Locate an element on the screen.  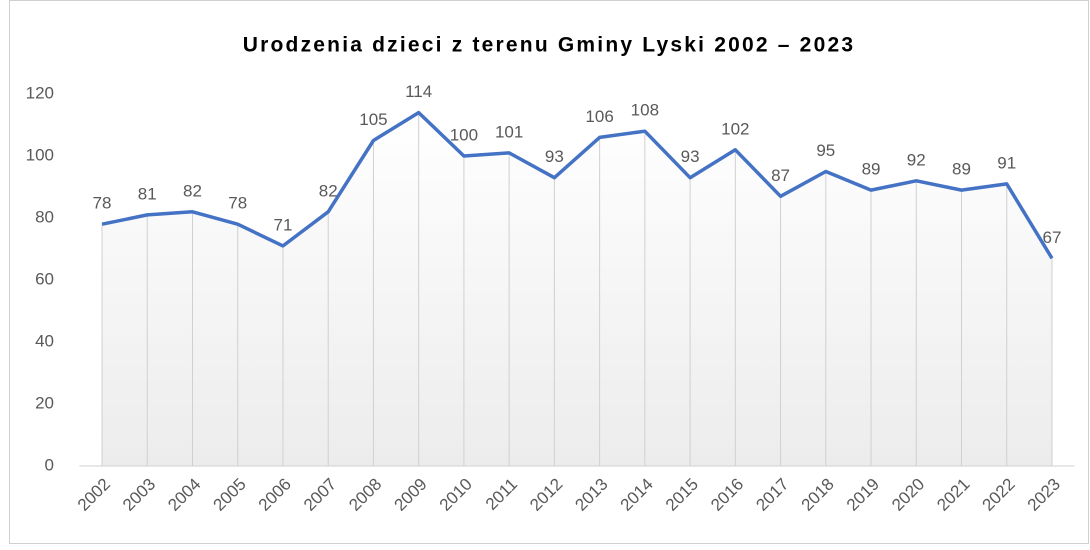
x-tick-label: 2017 is located at coordinates (772, 495).